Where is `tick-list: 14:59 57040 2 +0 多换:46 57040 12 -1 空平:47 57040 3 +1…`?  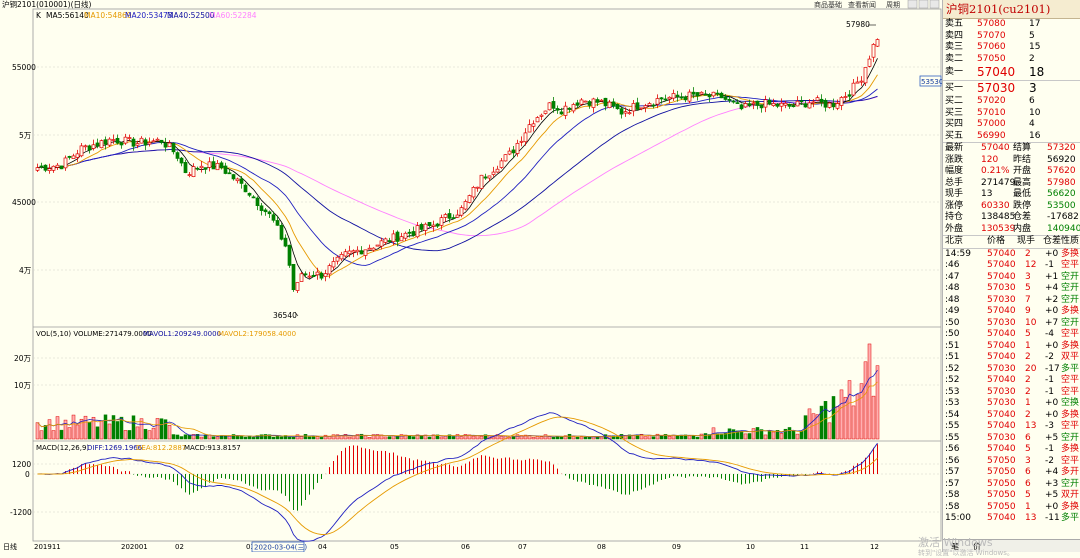 tick-list: 14:59 57040 2 +0 多换:46 57040 12 -1 空平:47 57040 3 +1… is located at coordinates (1011, 387).